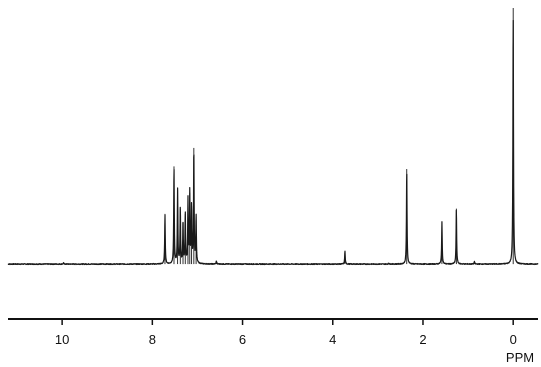 This screenshot has width=541, height=367. What do you see at coordinates (152, 339) in the screenshot?
I see `x-tick-label: 8` at bounding box center [152, 339].